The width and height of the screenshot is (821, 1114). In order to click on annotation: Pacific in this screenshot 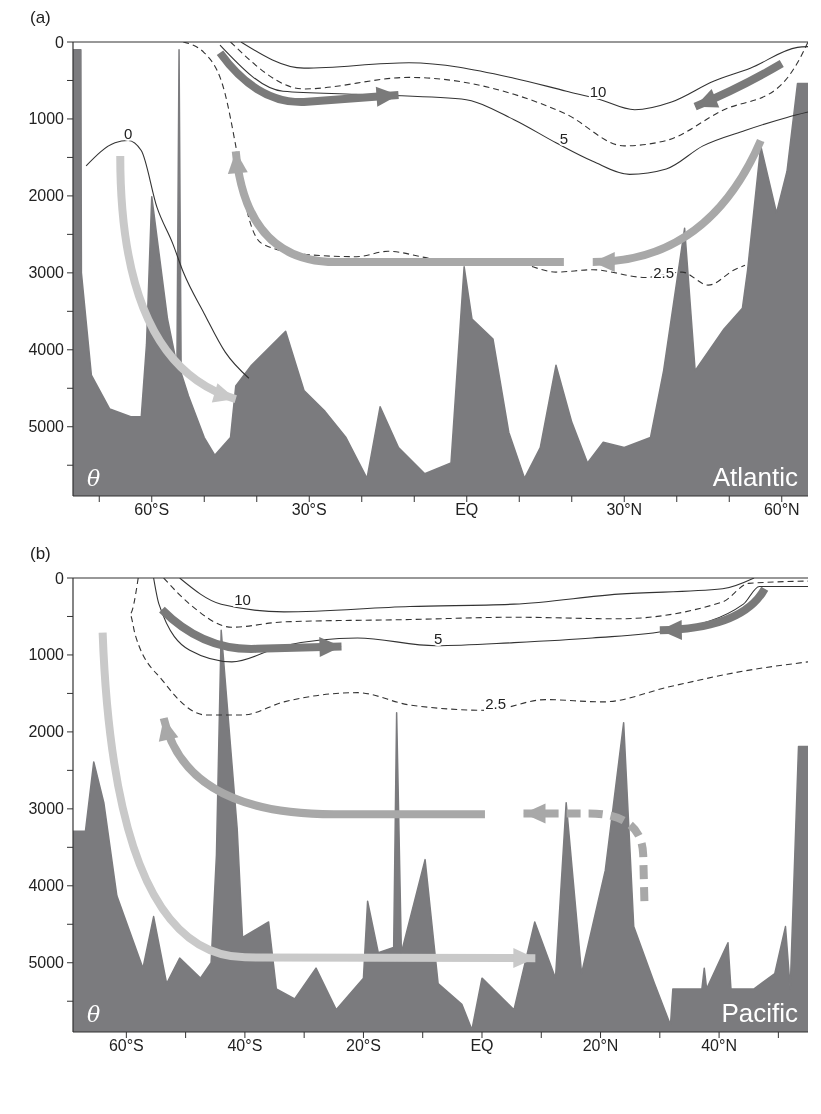, I will do `click(759, 1013)`.